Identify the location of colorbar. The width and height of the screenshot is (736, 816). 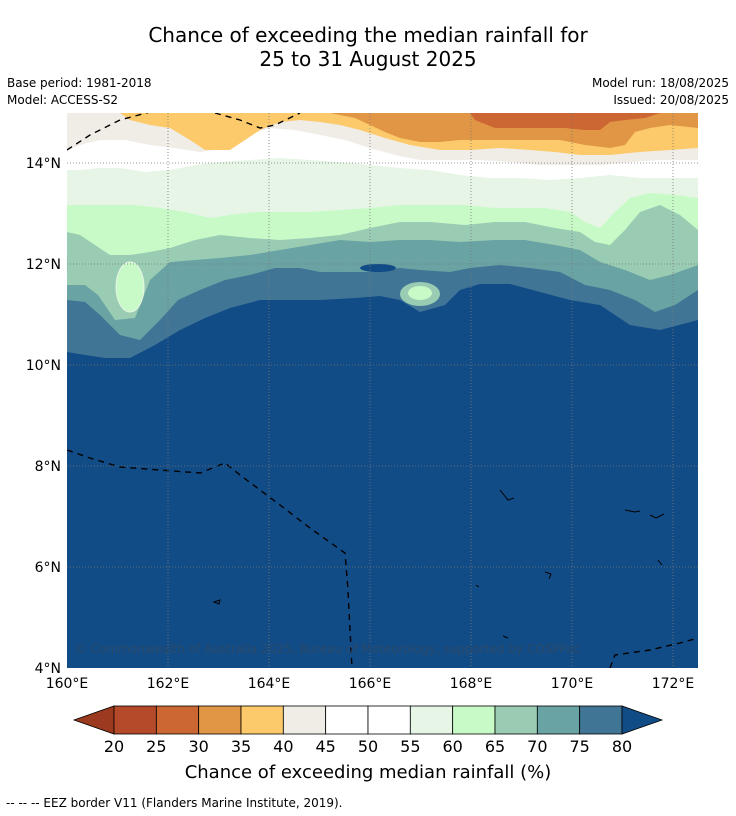
(368, 720).